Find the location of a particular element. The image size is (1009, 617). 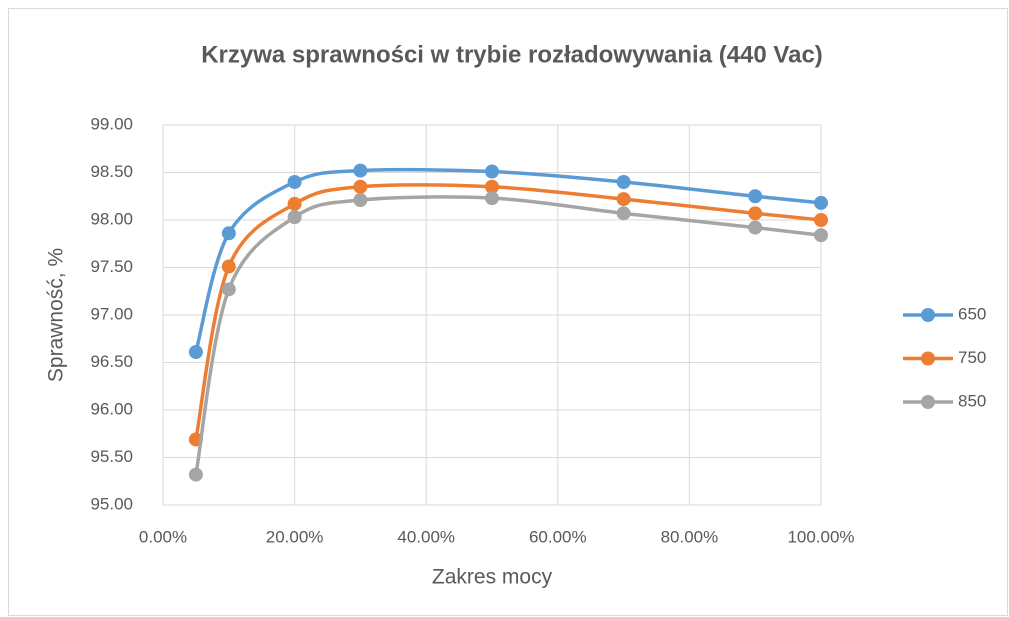

y-tick-label: 96.50 is located at coordinates (111, 361).